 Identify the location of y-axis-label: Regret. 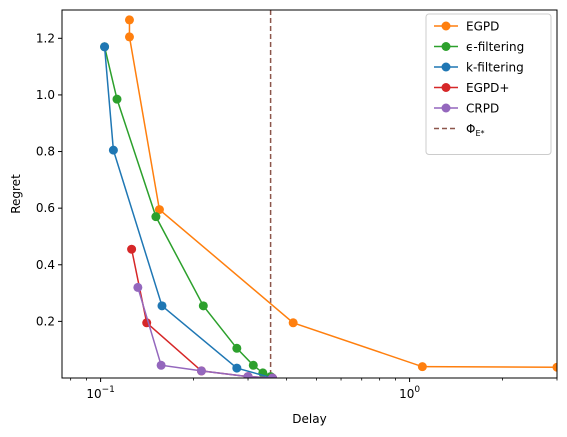
(16, 194).